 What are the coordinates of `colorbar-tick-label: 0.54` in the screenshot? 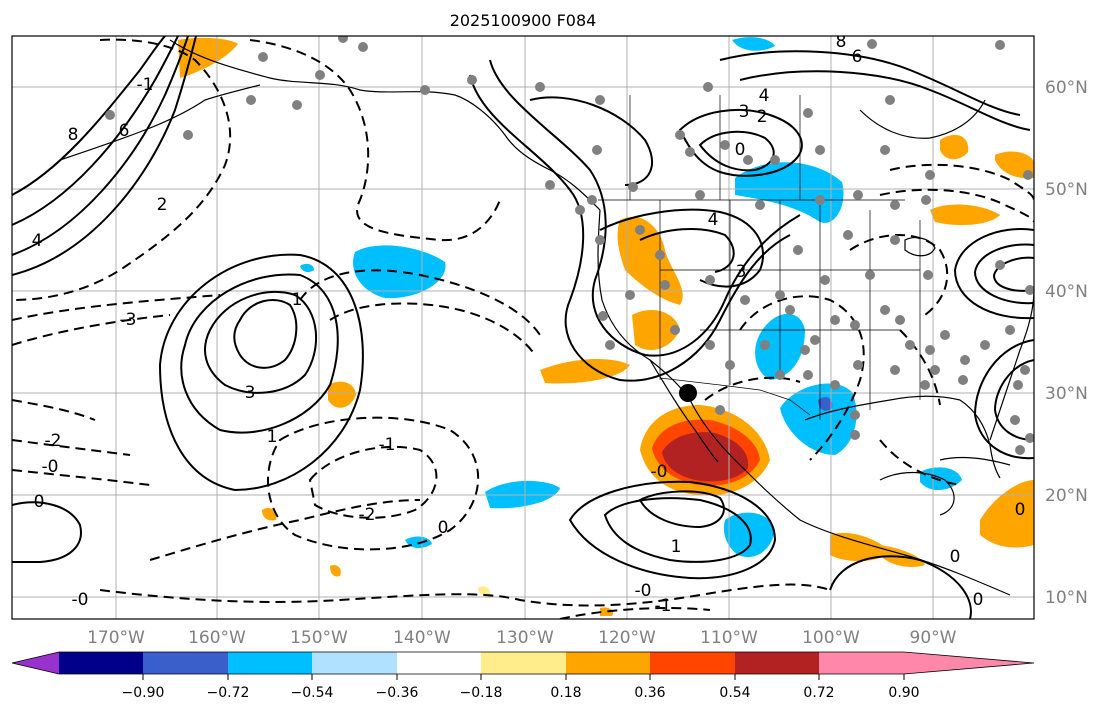 It's located at (734, 693).